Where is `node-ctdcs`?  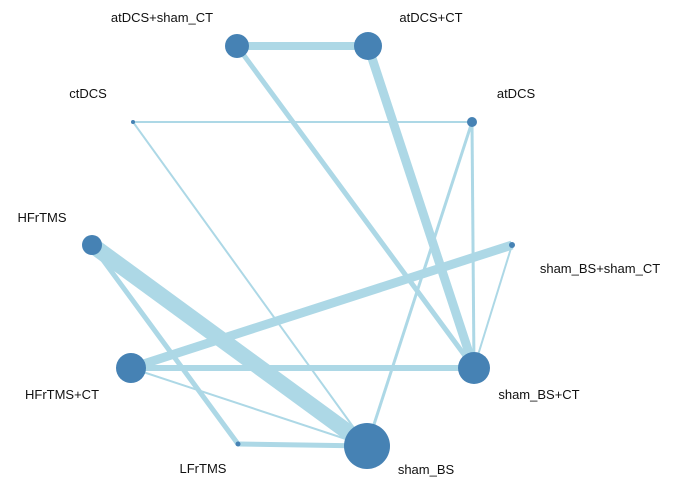
node-ctdcs is located at coordinates (133, 122).